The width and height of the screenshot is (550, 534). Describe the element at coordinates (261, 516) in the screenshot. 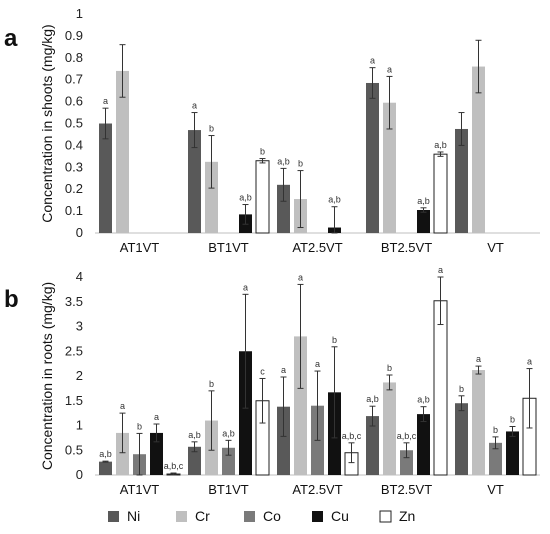

I see `legend: Ni Cr Co Cu Zn` at that location.